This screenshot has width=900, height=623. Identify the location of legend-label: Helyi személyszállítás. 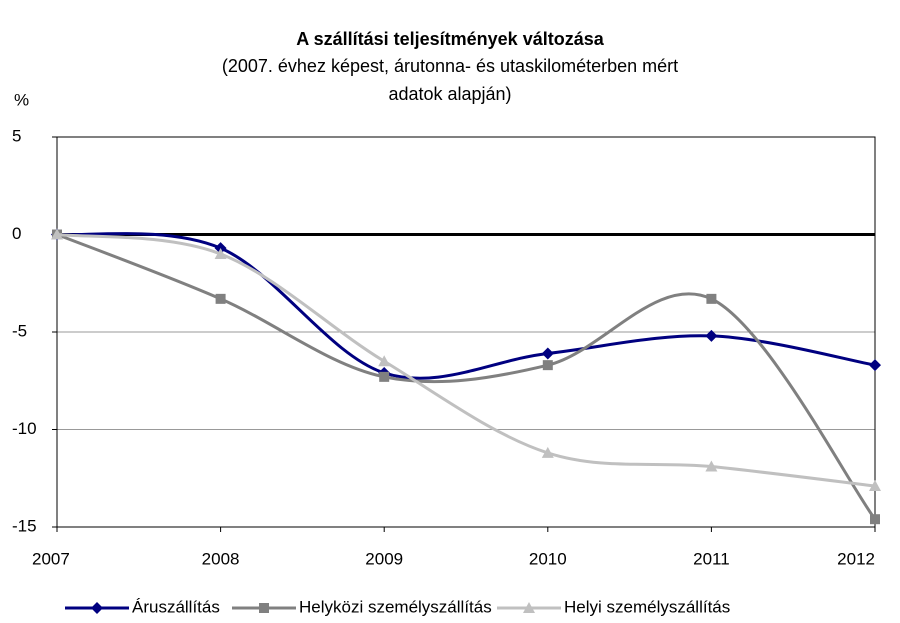
(647, 606).